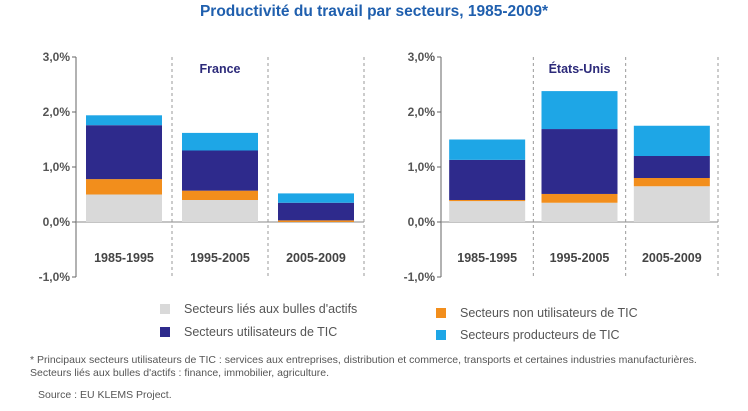  What do you see at coordinates (261, 332) in the screenshot?
I see `legend-label-utilisateurs: Secteurs utilisateurs de TIC` at bounding box center [261, 332].